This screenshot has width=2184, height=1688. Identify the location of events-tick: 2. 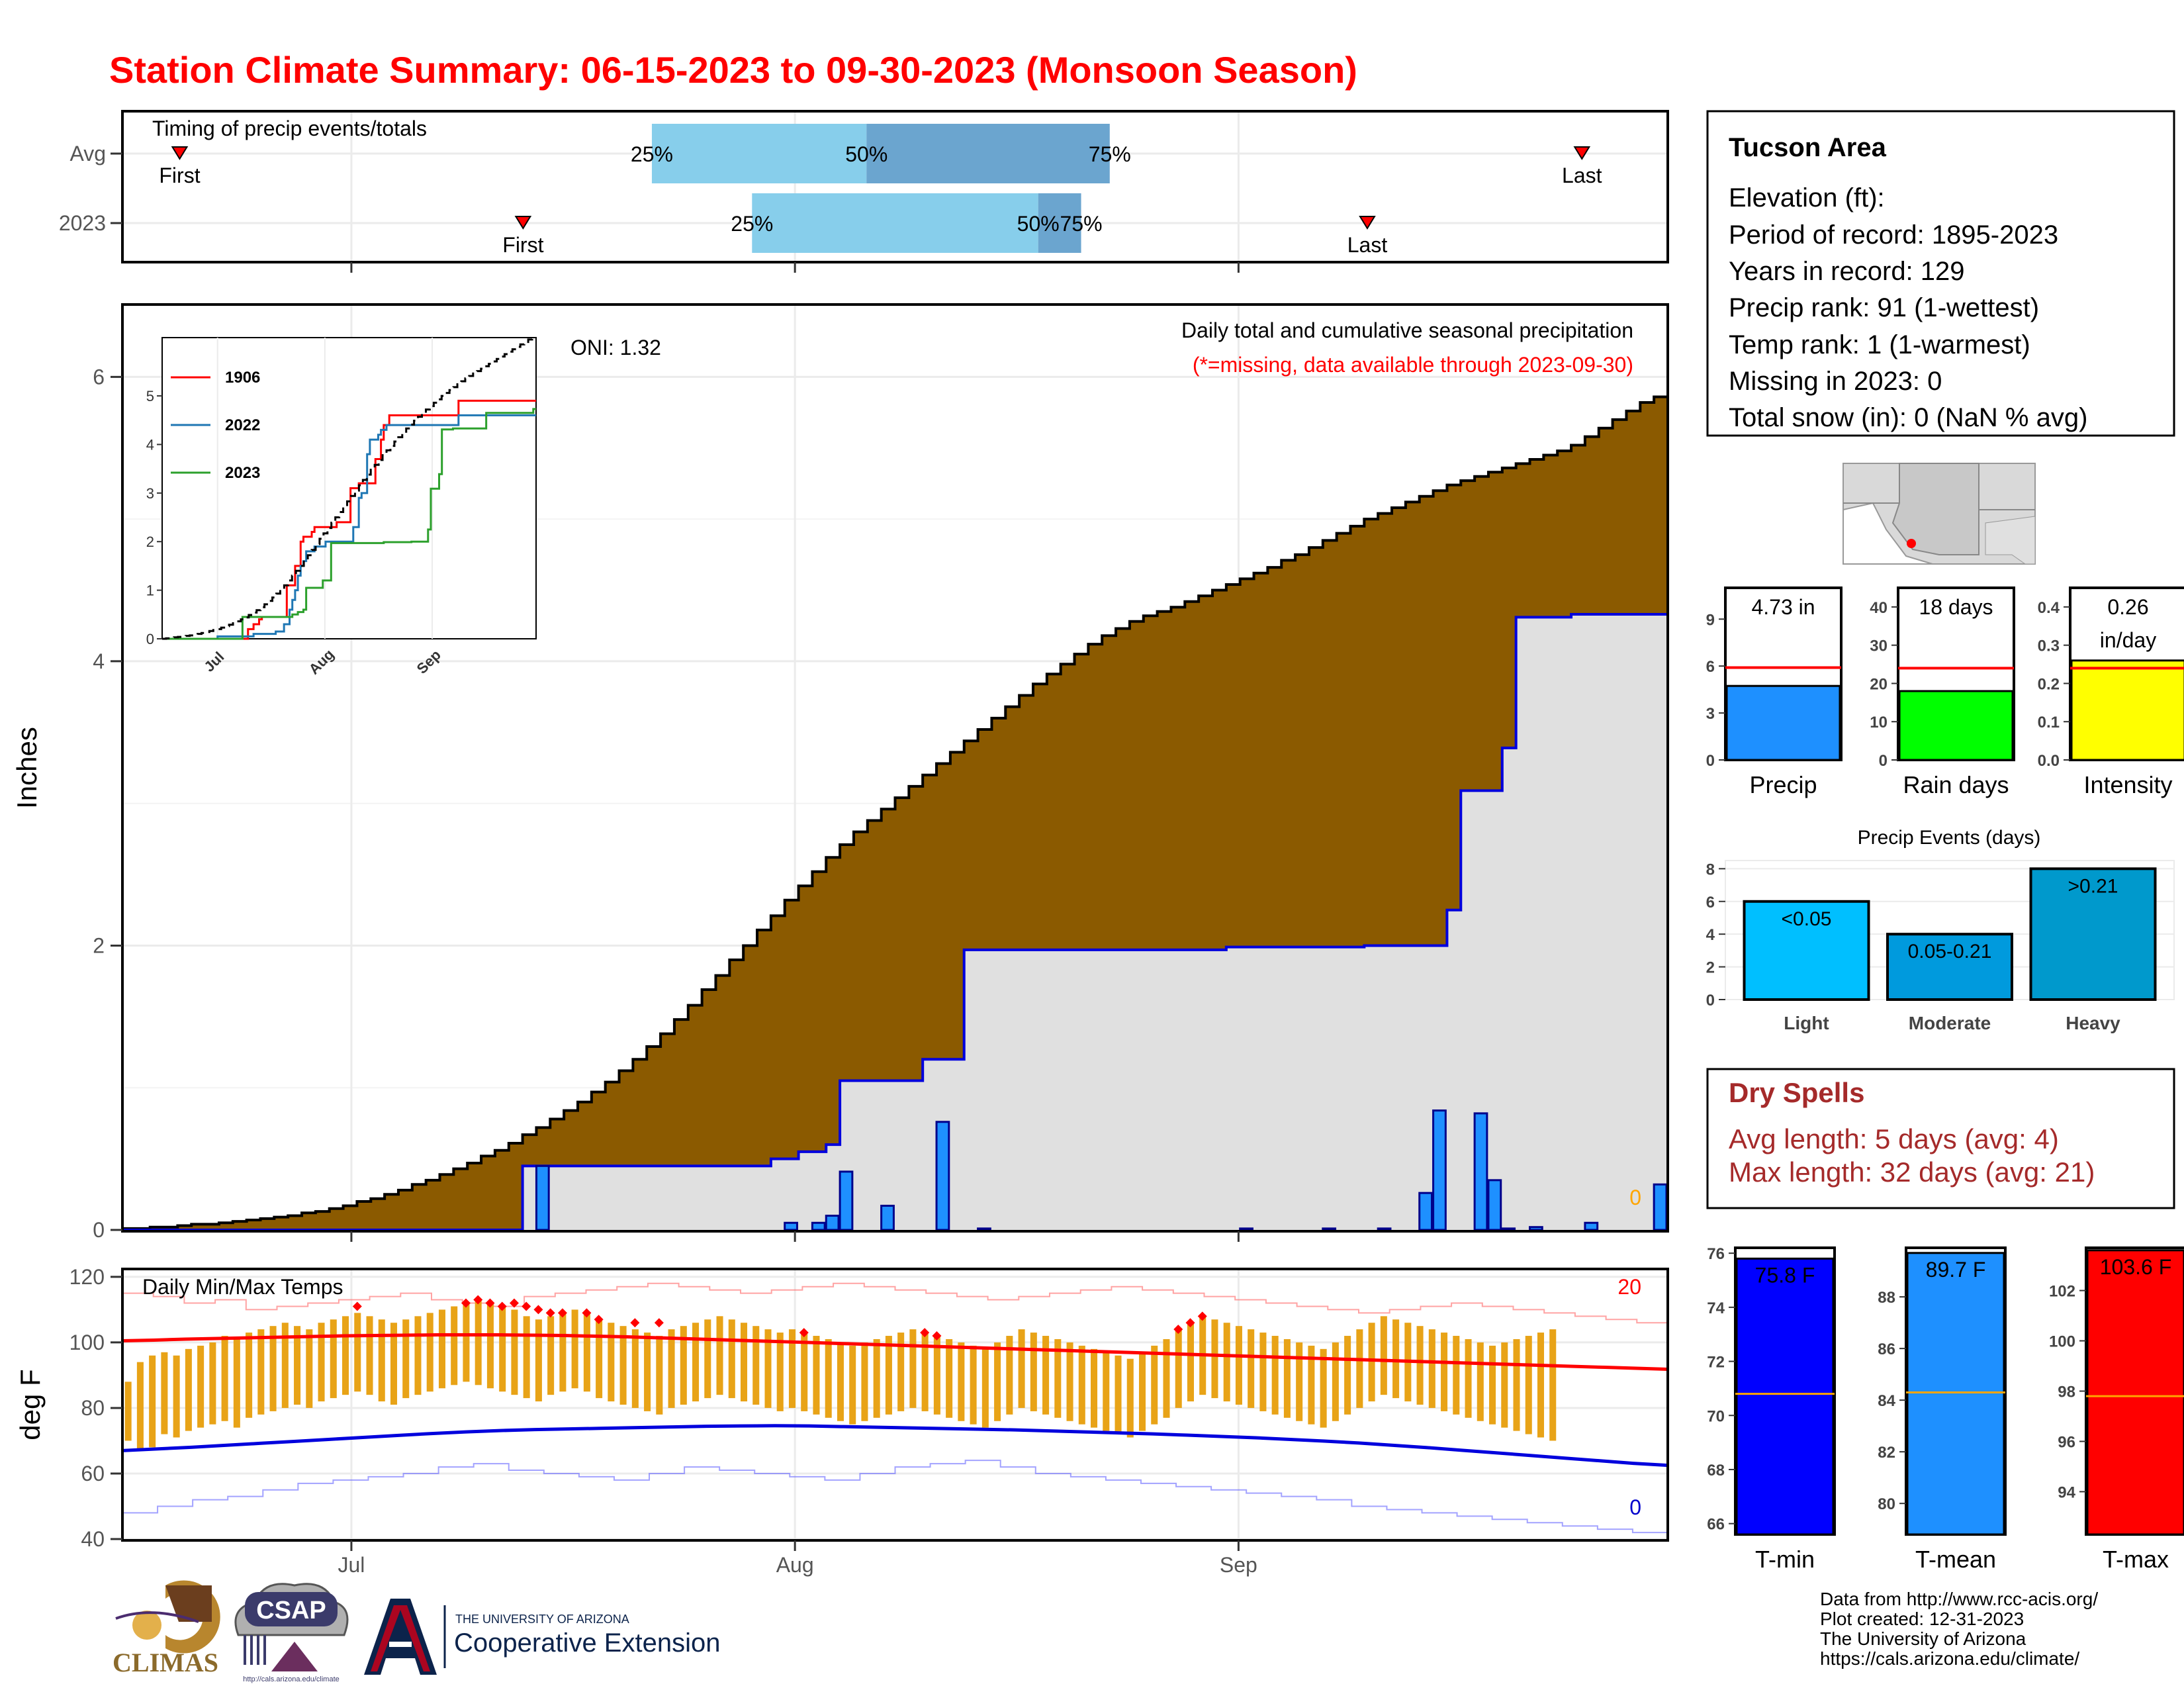
(1710, 968).